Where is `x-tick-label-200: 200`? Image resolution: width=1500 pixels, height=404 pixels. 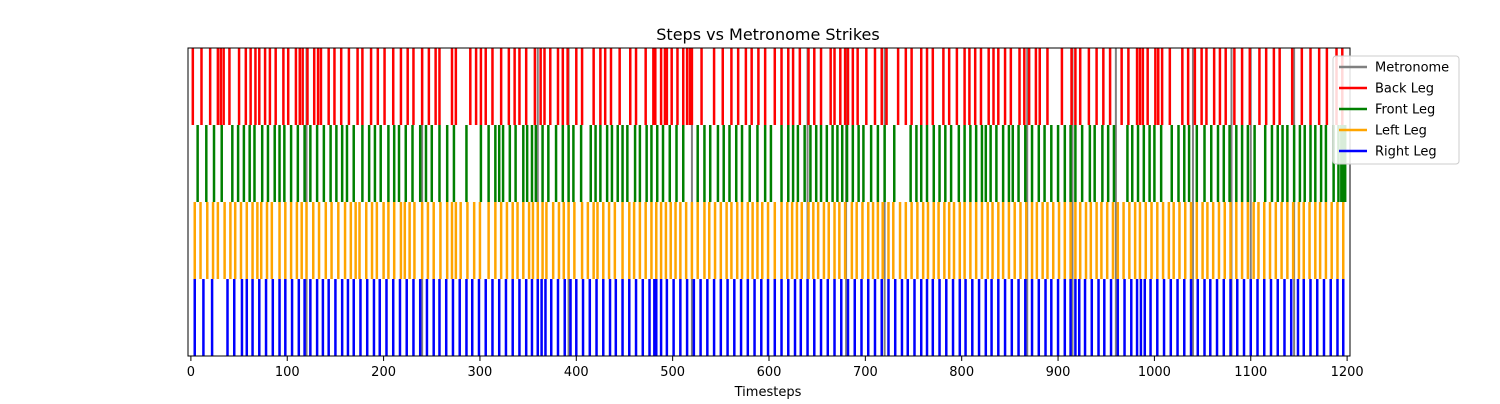 x-tick-label-200: 200 is located at coordinates (383, 372).